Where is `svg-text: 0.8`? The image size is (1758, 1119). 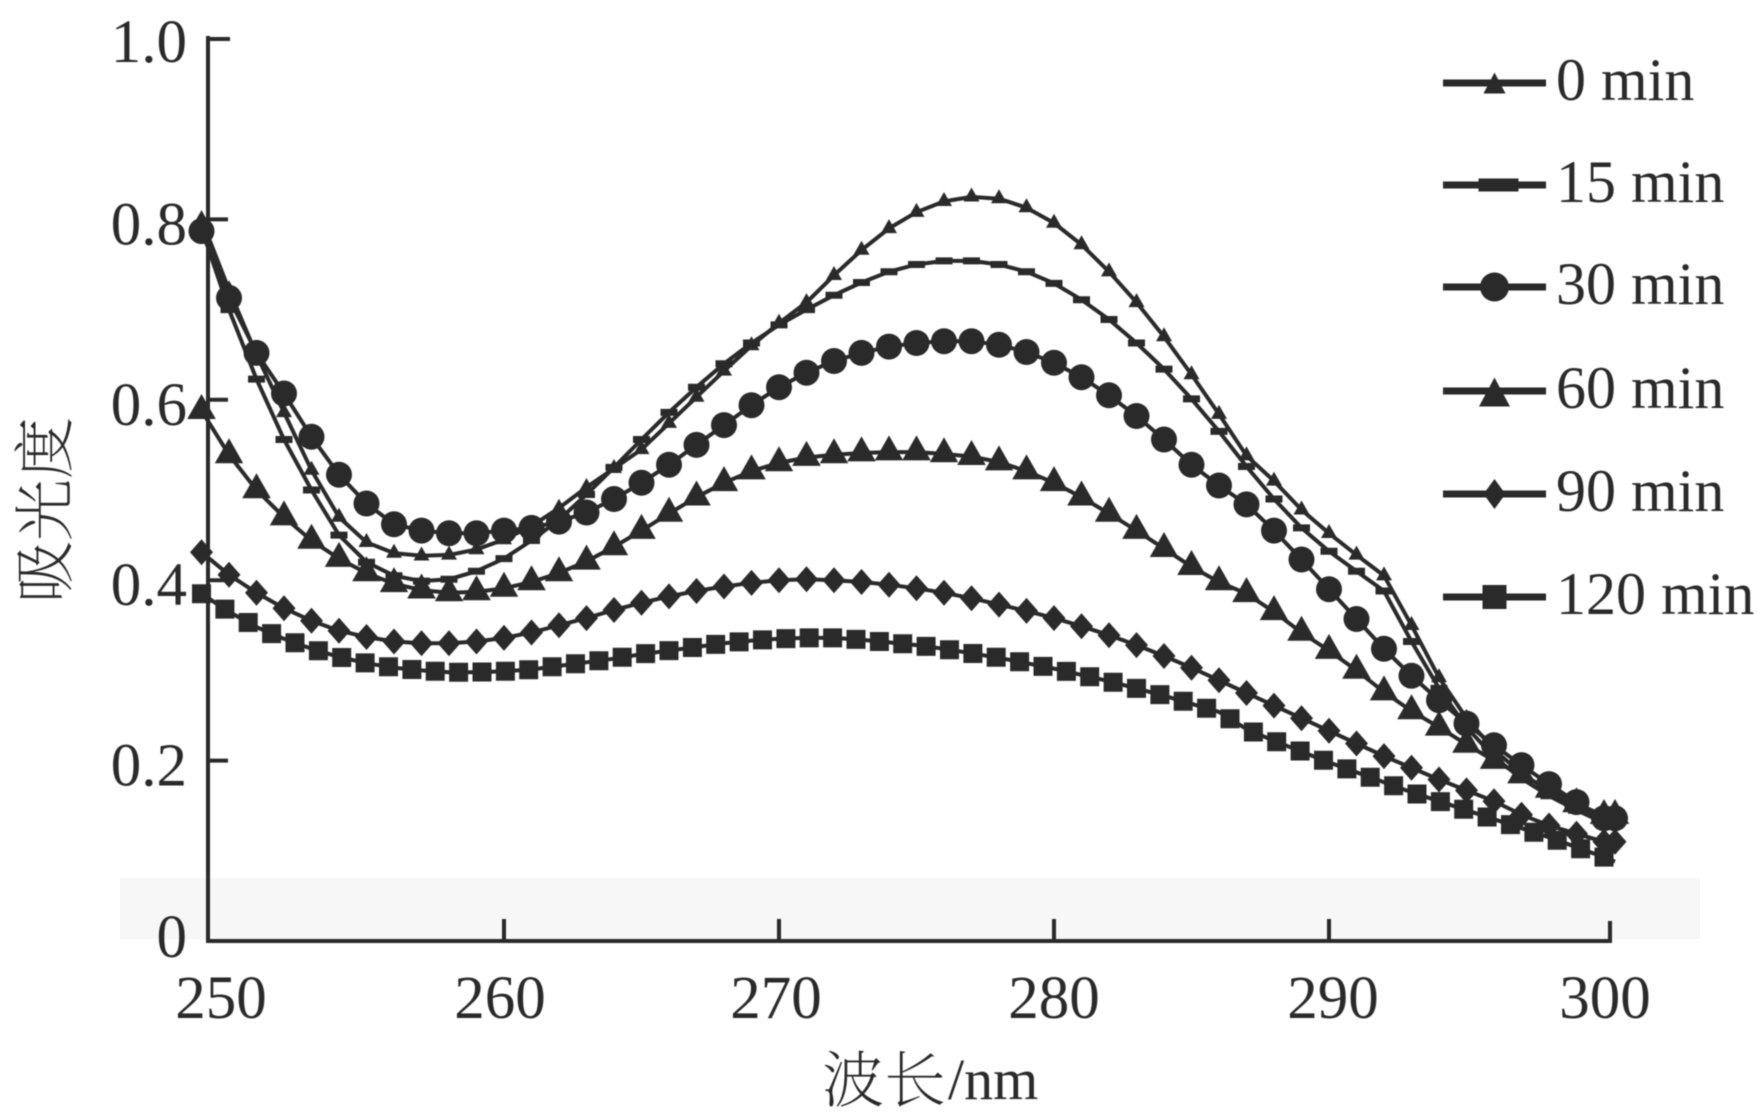
svg-text: 0.8 is located at coordinates (149, 224).